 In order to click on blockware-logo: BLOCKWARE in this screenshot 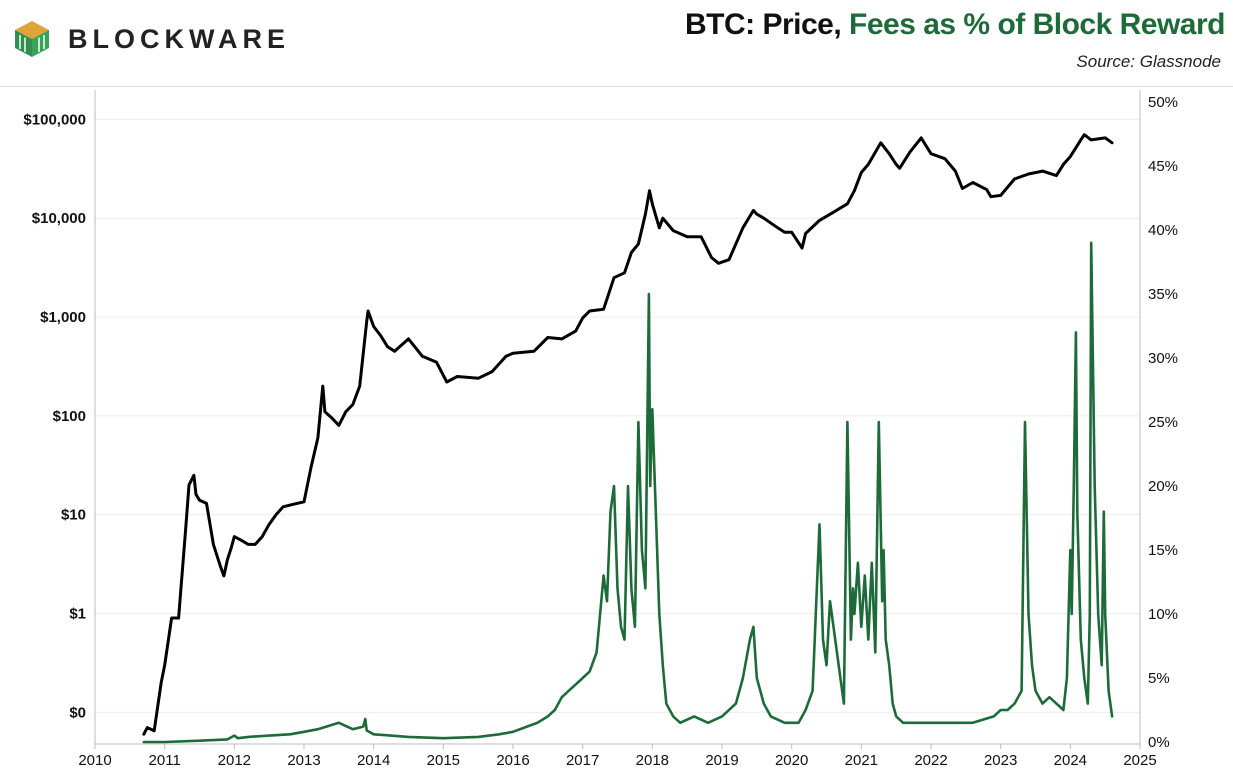, I will do `click(162, 39)`.